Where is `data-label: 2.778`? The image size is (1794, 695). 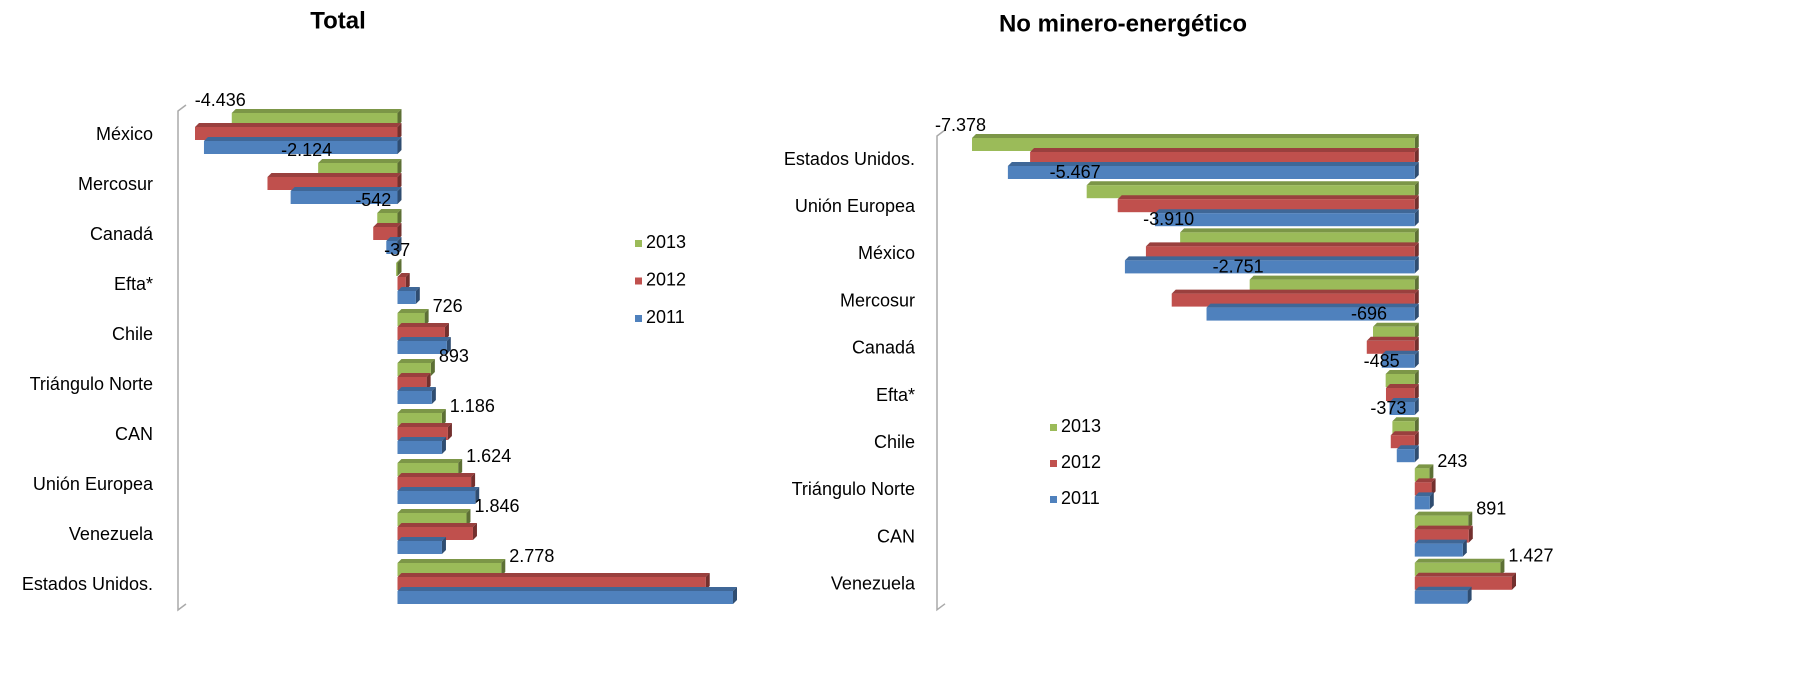
data-label: 2.778 is located at coordinates (531, 556).